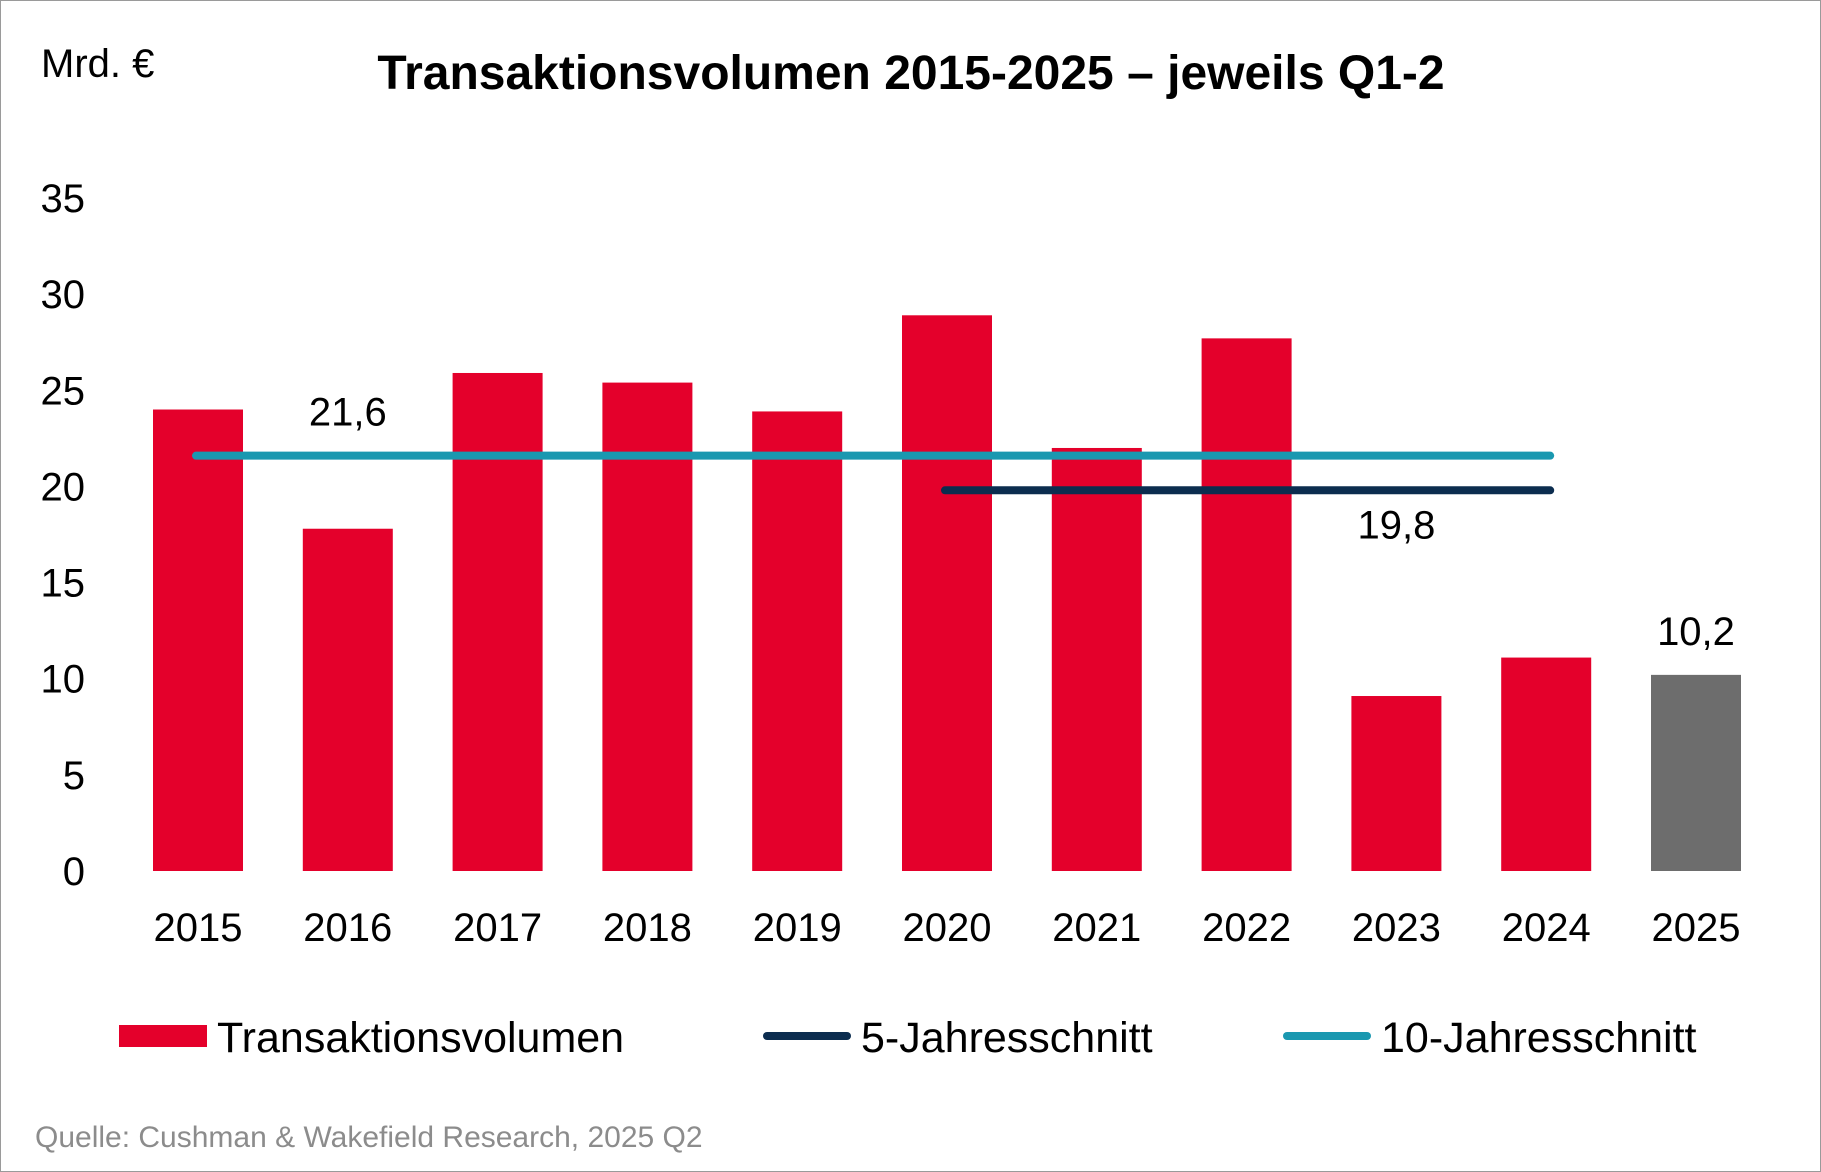 Image resolution: width=1821 pixels, height=1172 pixels. Describe the element at coordinates (647, 626) in the screenshot. I see `bar-2018` at that location.